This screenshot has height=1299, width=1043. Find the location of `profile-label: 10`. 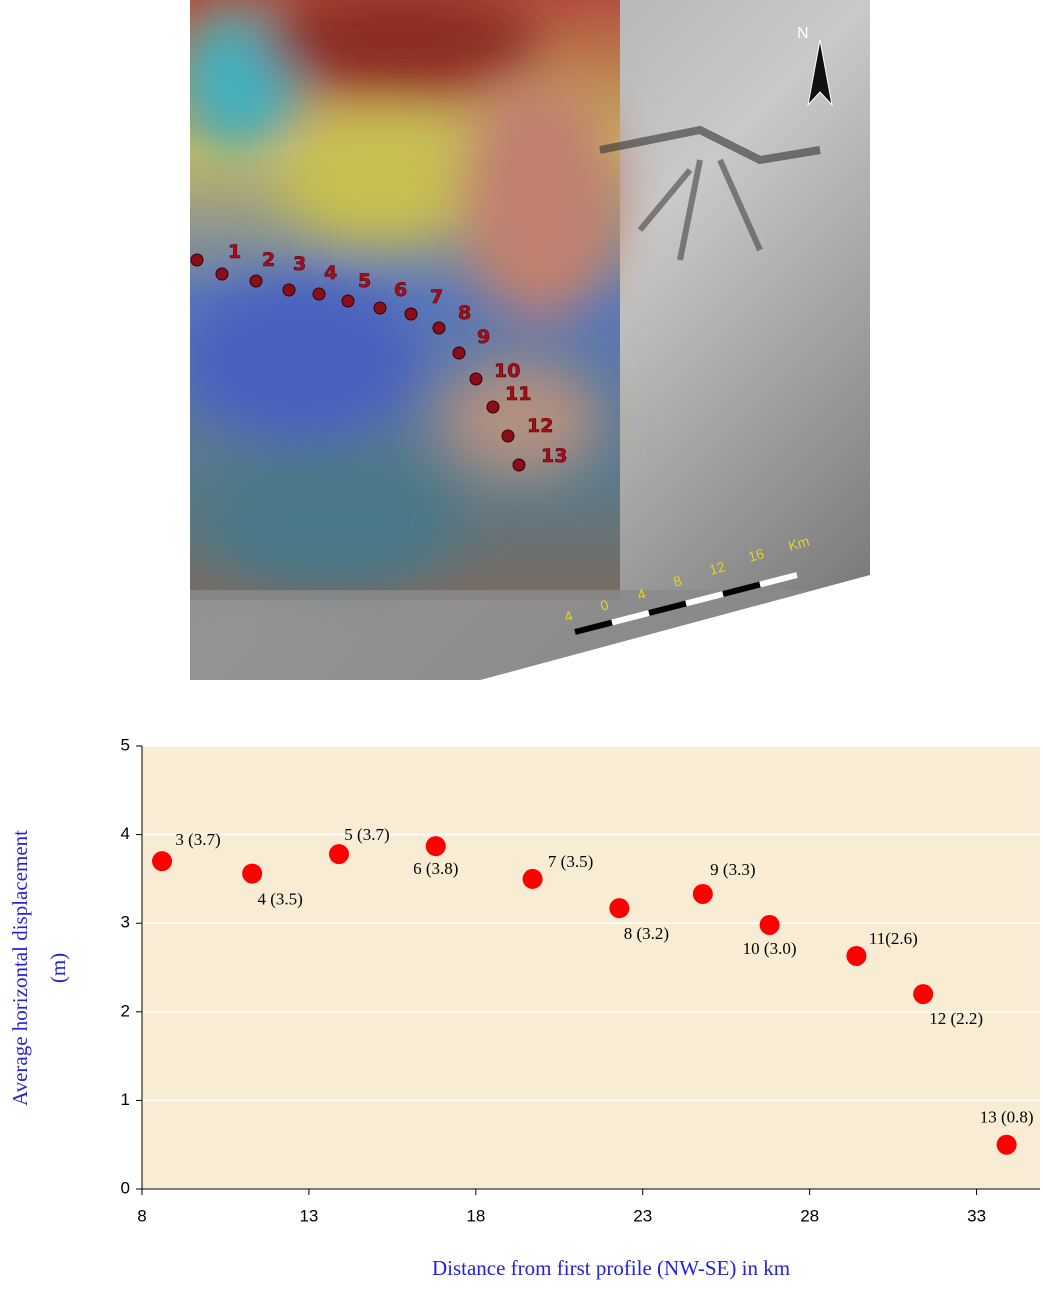

profile-label: 10 is located at coordinates (507, 371).